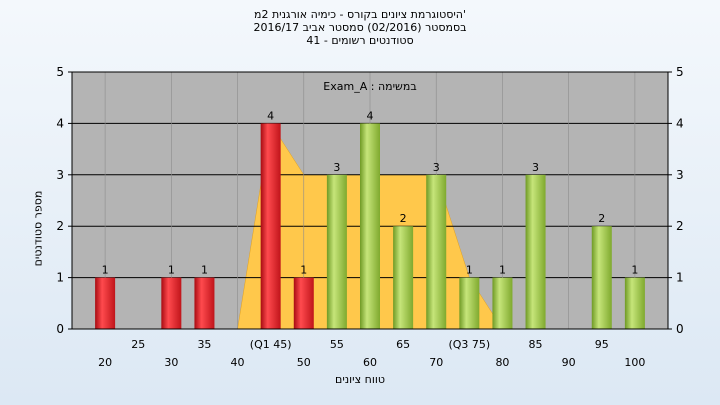 The image size is (720, 405). Describe the element at coordinates (60, 175) in the screenshot. I see `y-tick-label-left: 3` at that location.